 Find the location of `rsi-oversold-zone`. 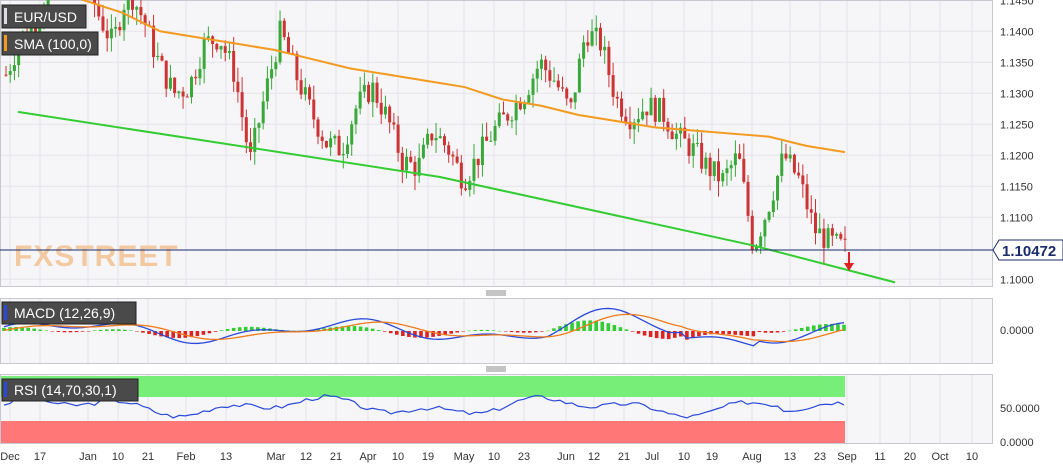

rsi-oversold-zone is located at coordinates (422, 432).